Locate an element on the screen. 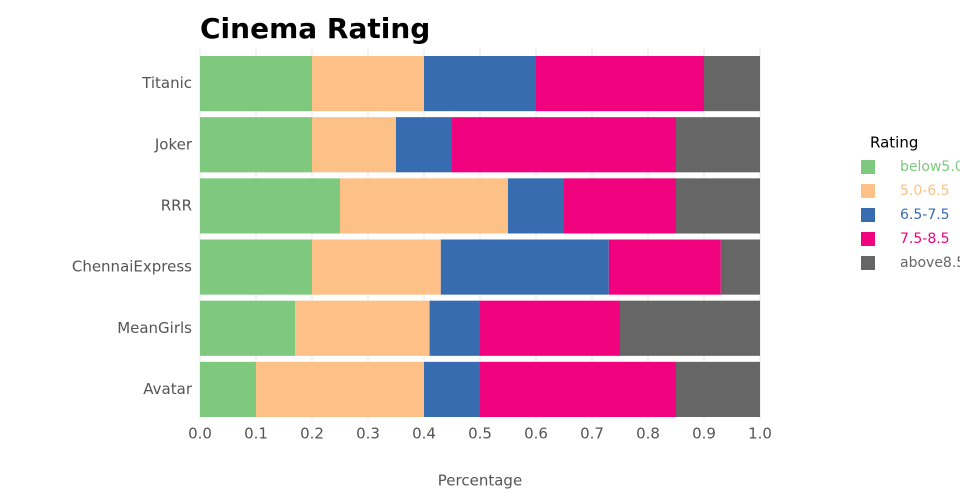 The image size is (960, 500). y-tick-label: ChennaiExpress is located at coordinates (132, 267).